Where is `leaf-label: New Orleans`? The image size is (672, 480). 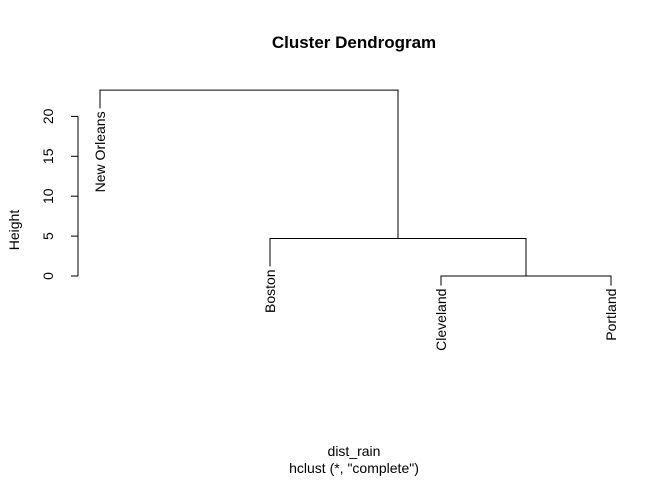
leaf-label: New Orleans is located at coordinates (100, 151).